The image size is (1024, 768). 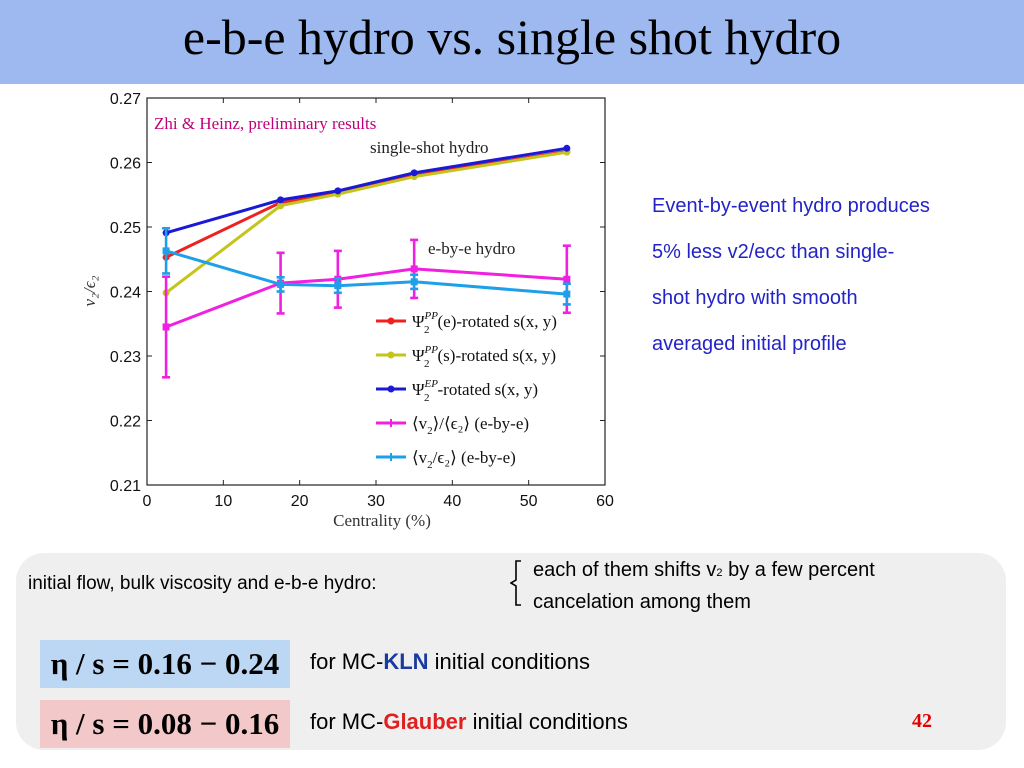 I want to click on x-tick-label: 40, so click(x=452, y=501).